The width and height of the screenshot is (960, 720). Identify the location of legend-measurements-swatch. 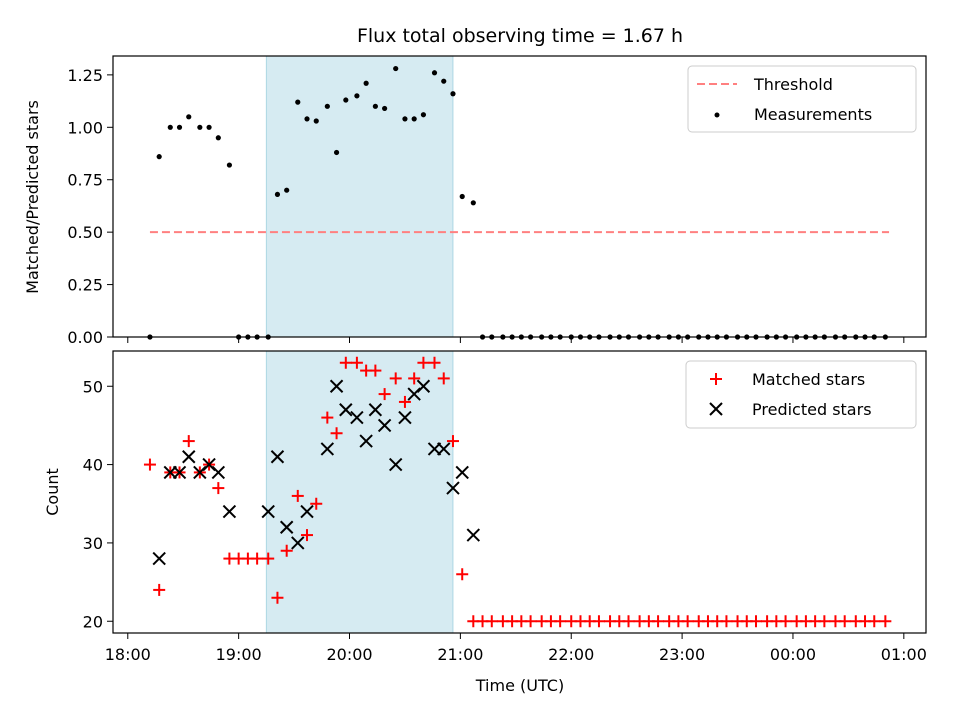
(717, 115).